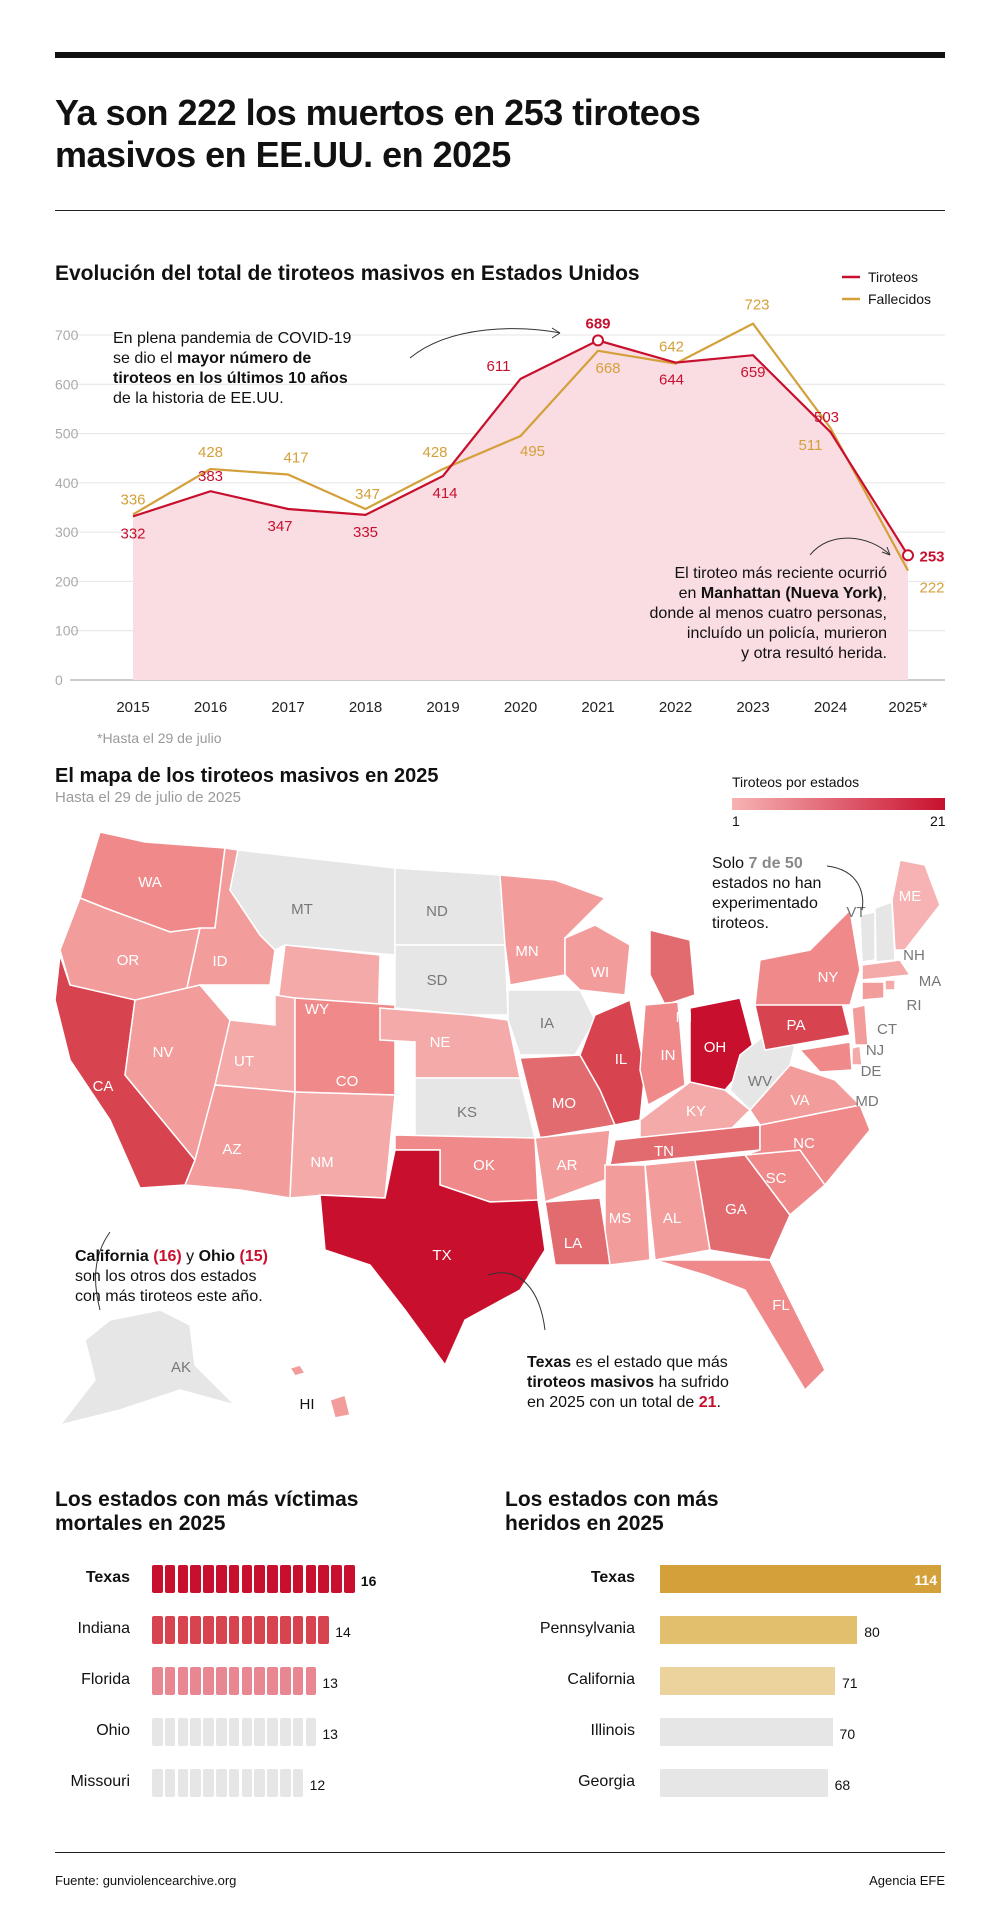 Image resolution: width=994 pixels, height=1920 pixels. Describe the element at coordinates (760, 1081) in the screenshot. I see `map-label-WV: WV` at that location.